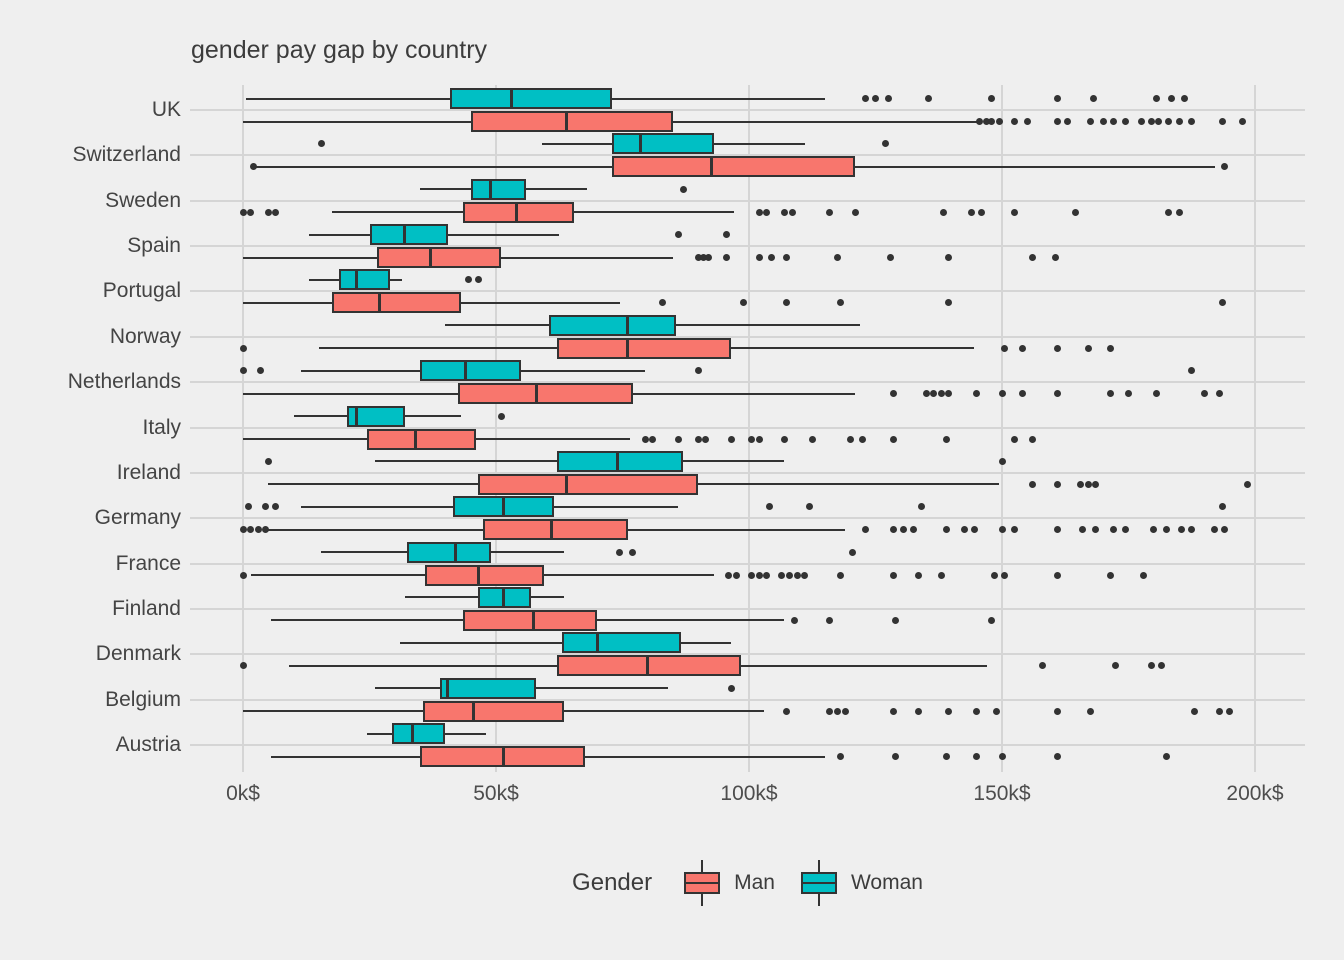  What do you see at coordinates (886, 144) in the screenshot?
I see `outlier-dot-switzerland-woman` at bounding box center [886, 144].